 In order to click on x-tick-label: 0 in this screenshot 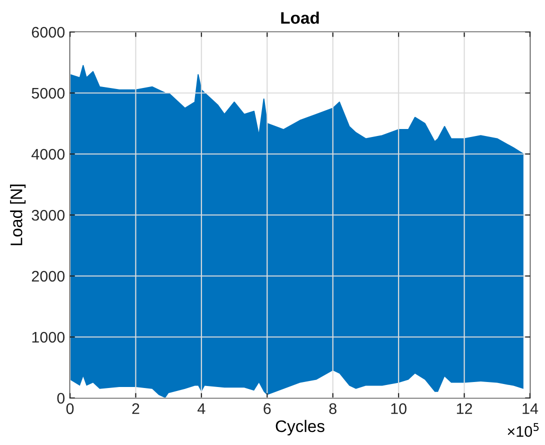, I will do `click(70, 408)`.